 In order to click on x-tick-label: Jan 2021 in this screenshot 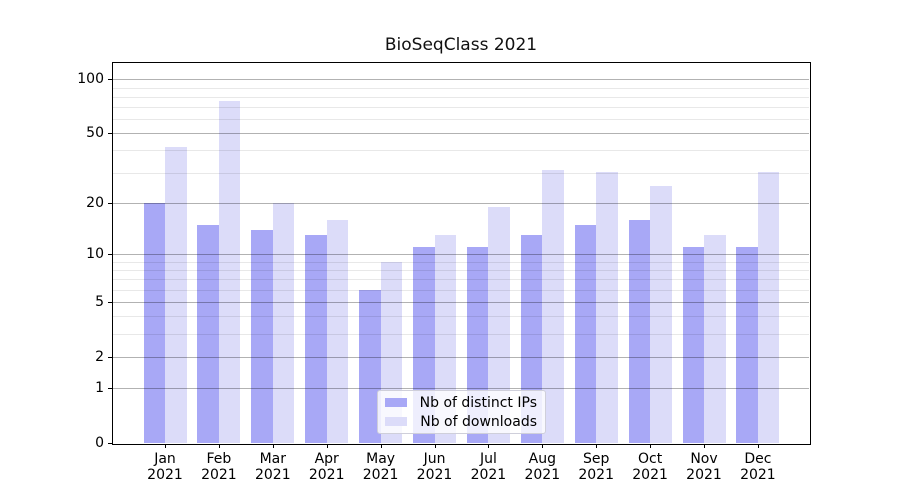, I will do `click(165, 467)`.